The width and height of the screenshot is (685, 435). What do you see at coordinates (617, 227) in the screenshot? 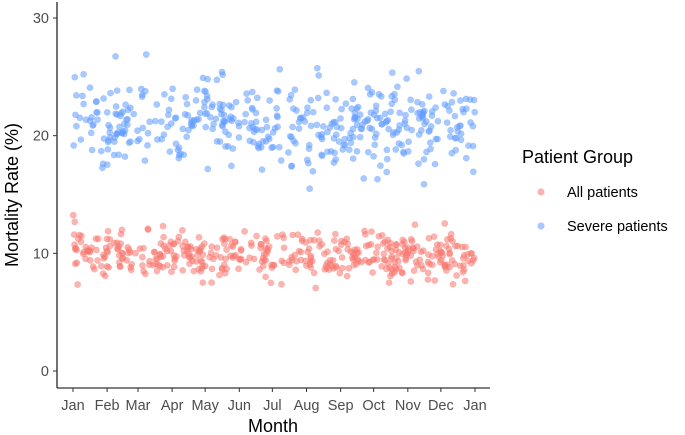
I see `legend-label-severe-patients: Severe patients` at bounding box center [617, 227].